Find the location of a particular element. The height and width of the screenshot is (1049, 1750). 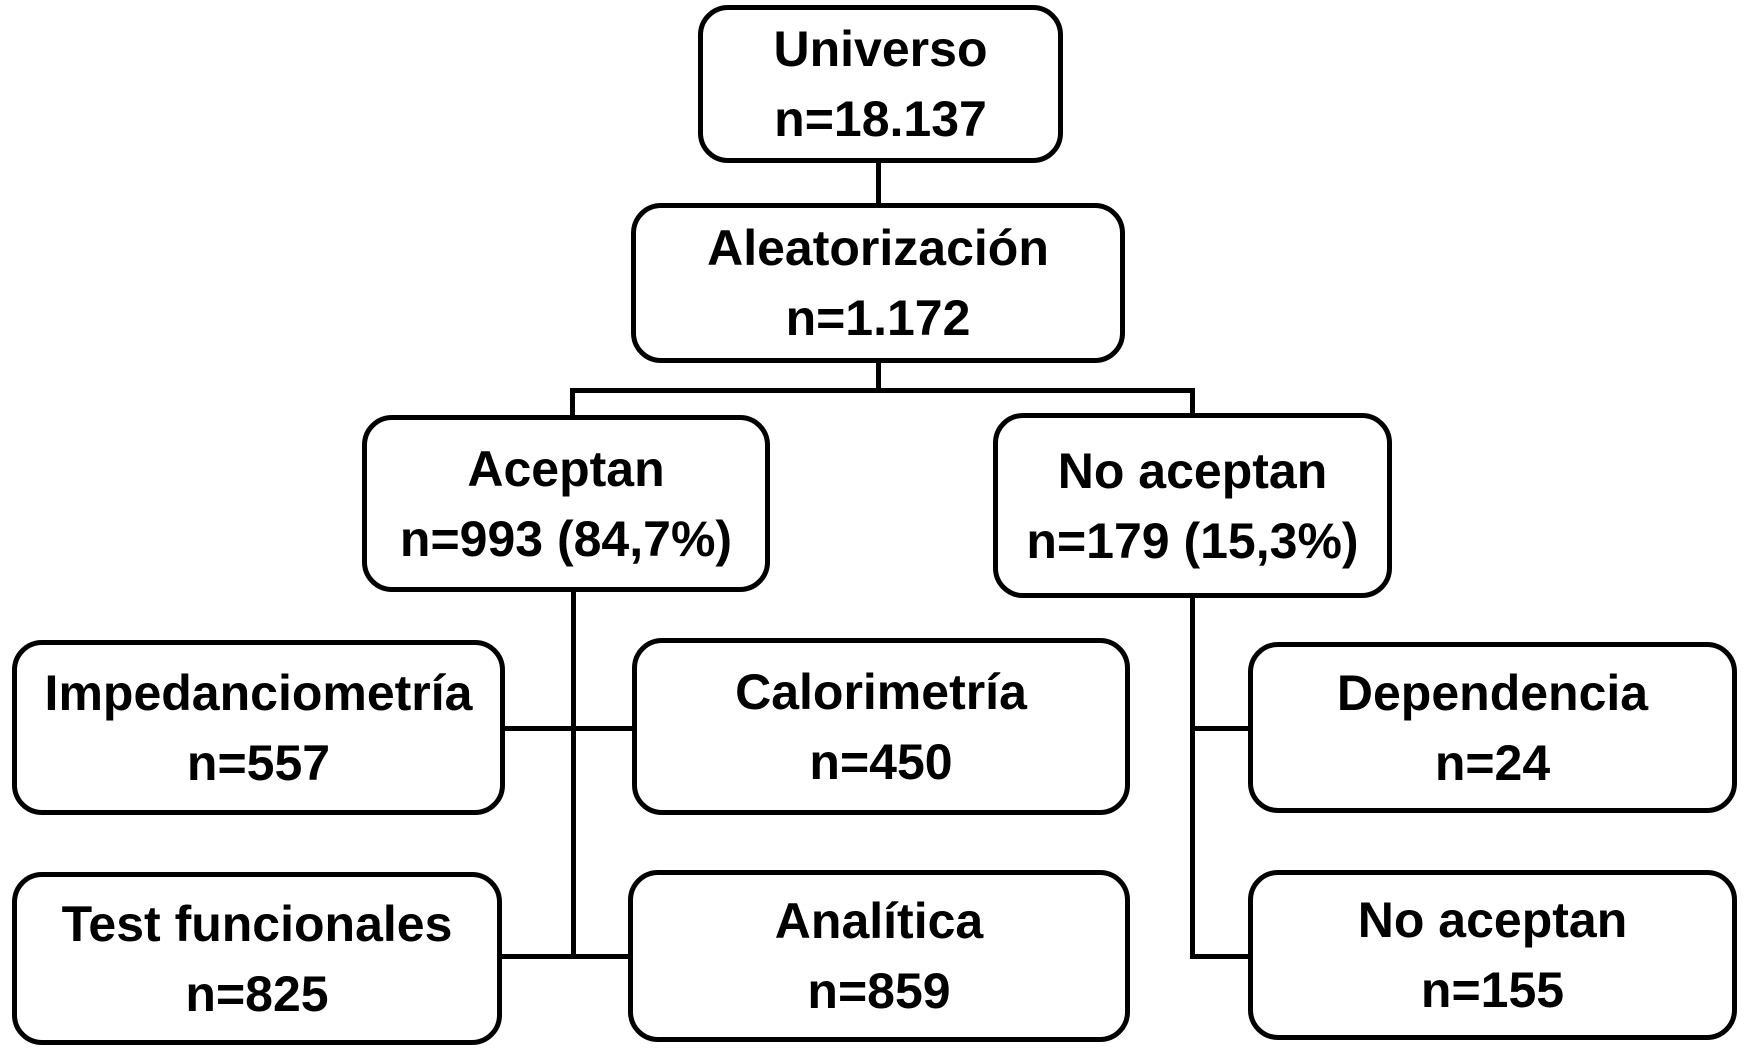

node-no-aceptan-final: No aceptan n=155 is located at coordinates (1492, 955).